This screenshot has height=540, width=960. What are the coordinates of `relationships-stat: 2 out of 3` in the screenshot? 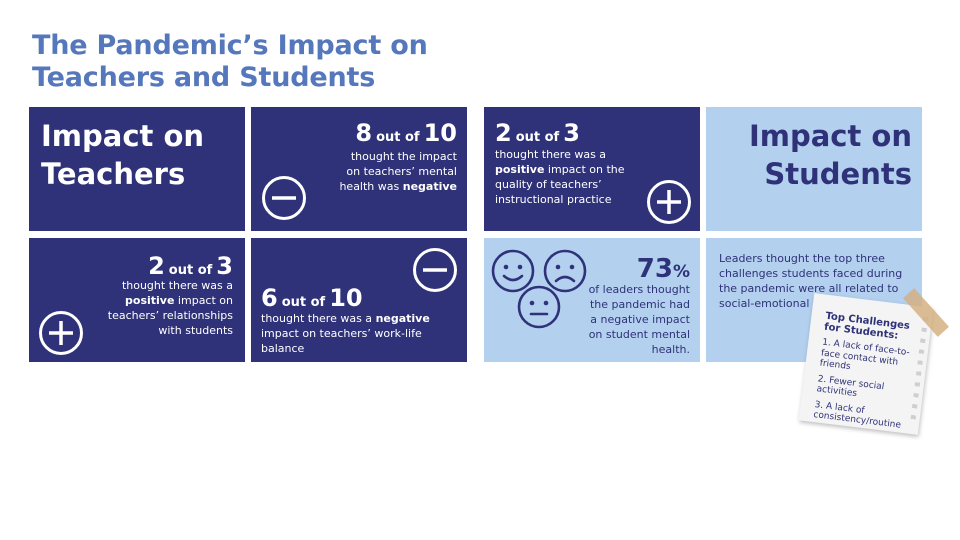 It's located at (190, 266).